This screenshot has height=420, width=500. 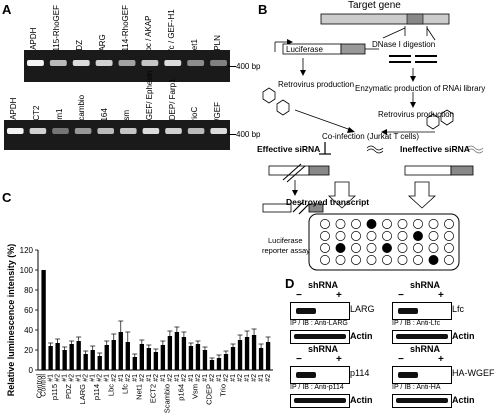 What do you see at coordinates (28, 290) in the screenshot?
I see `y-tick-label: 80` at bounding box center [28, 290].